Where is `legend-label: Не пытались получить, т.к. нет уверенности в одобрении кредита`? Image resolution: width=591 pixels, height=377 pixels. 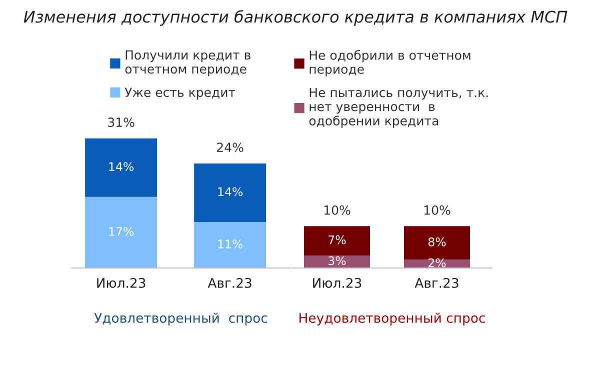
legend-label: Не пытались получить, т.к. нет уверенности в одобрении кредита is located at coordinates (398, 108).